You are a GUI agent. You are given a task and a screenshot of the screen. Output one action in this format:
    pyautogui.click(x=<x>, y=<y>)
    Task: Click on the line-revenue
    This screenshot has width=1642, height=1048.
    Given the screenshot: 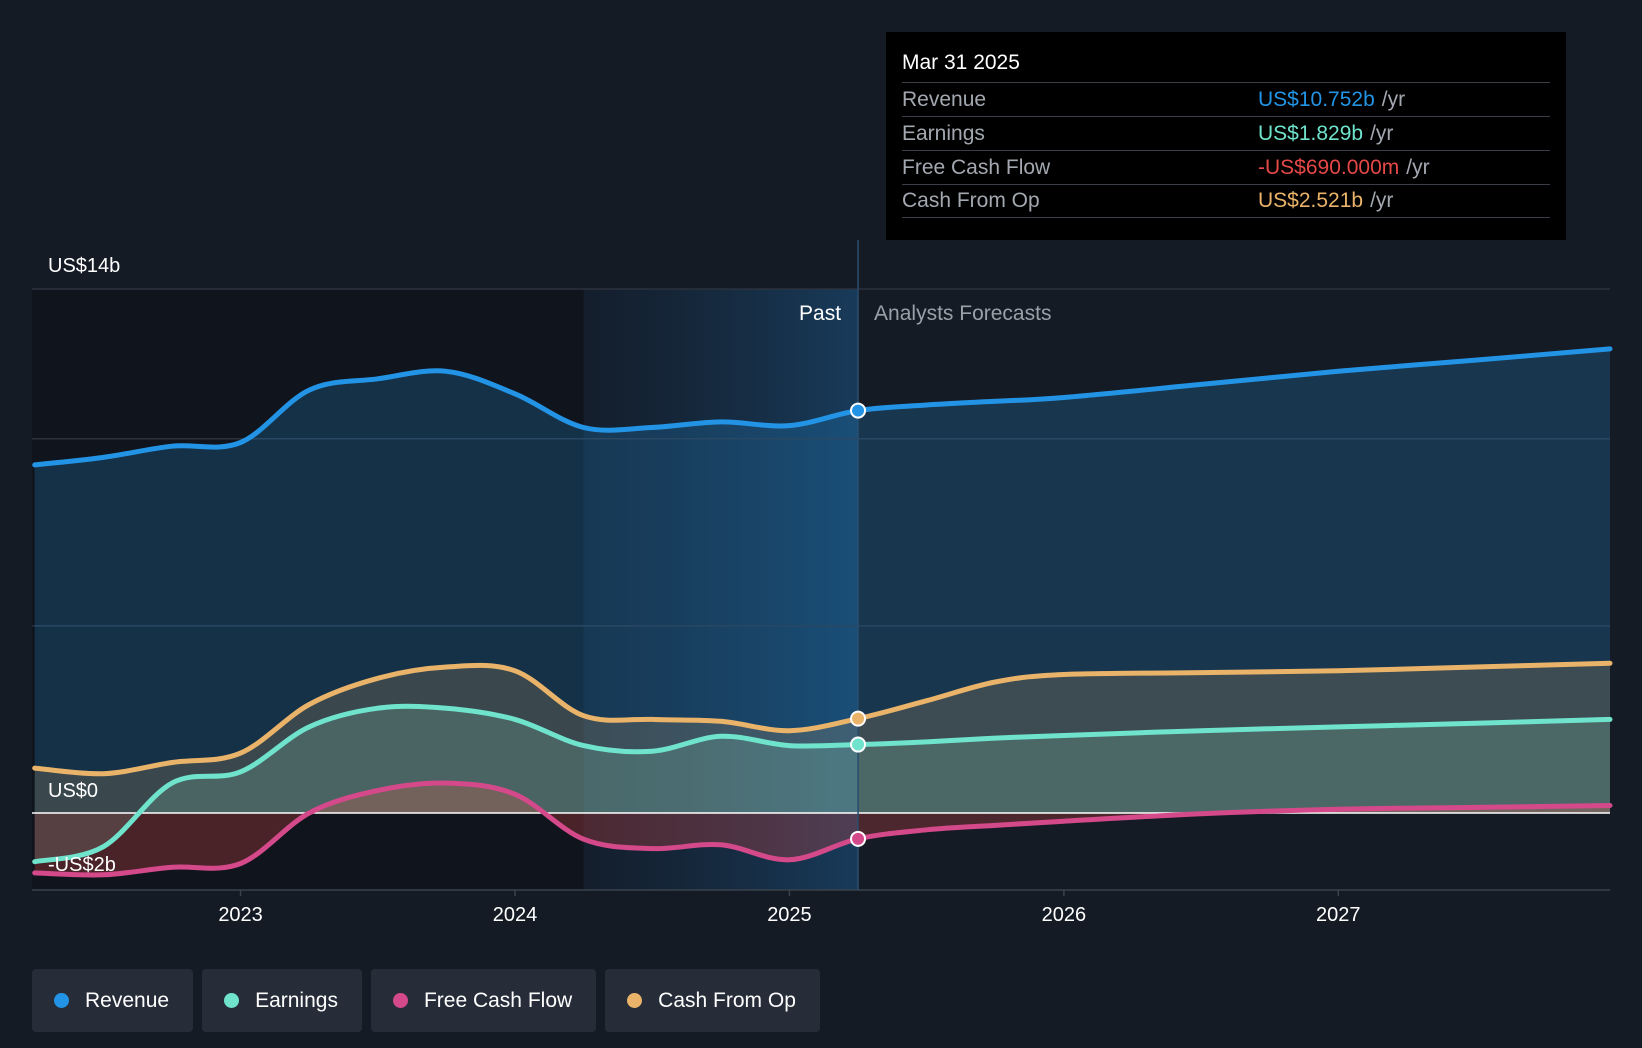 What is the action you would take?
    pyautogui.click(x=822, y=407)
    